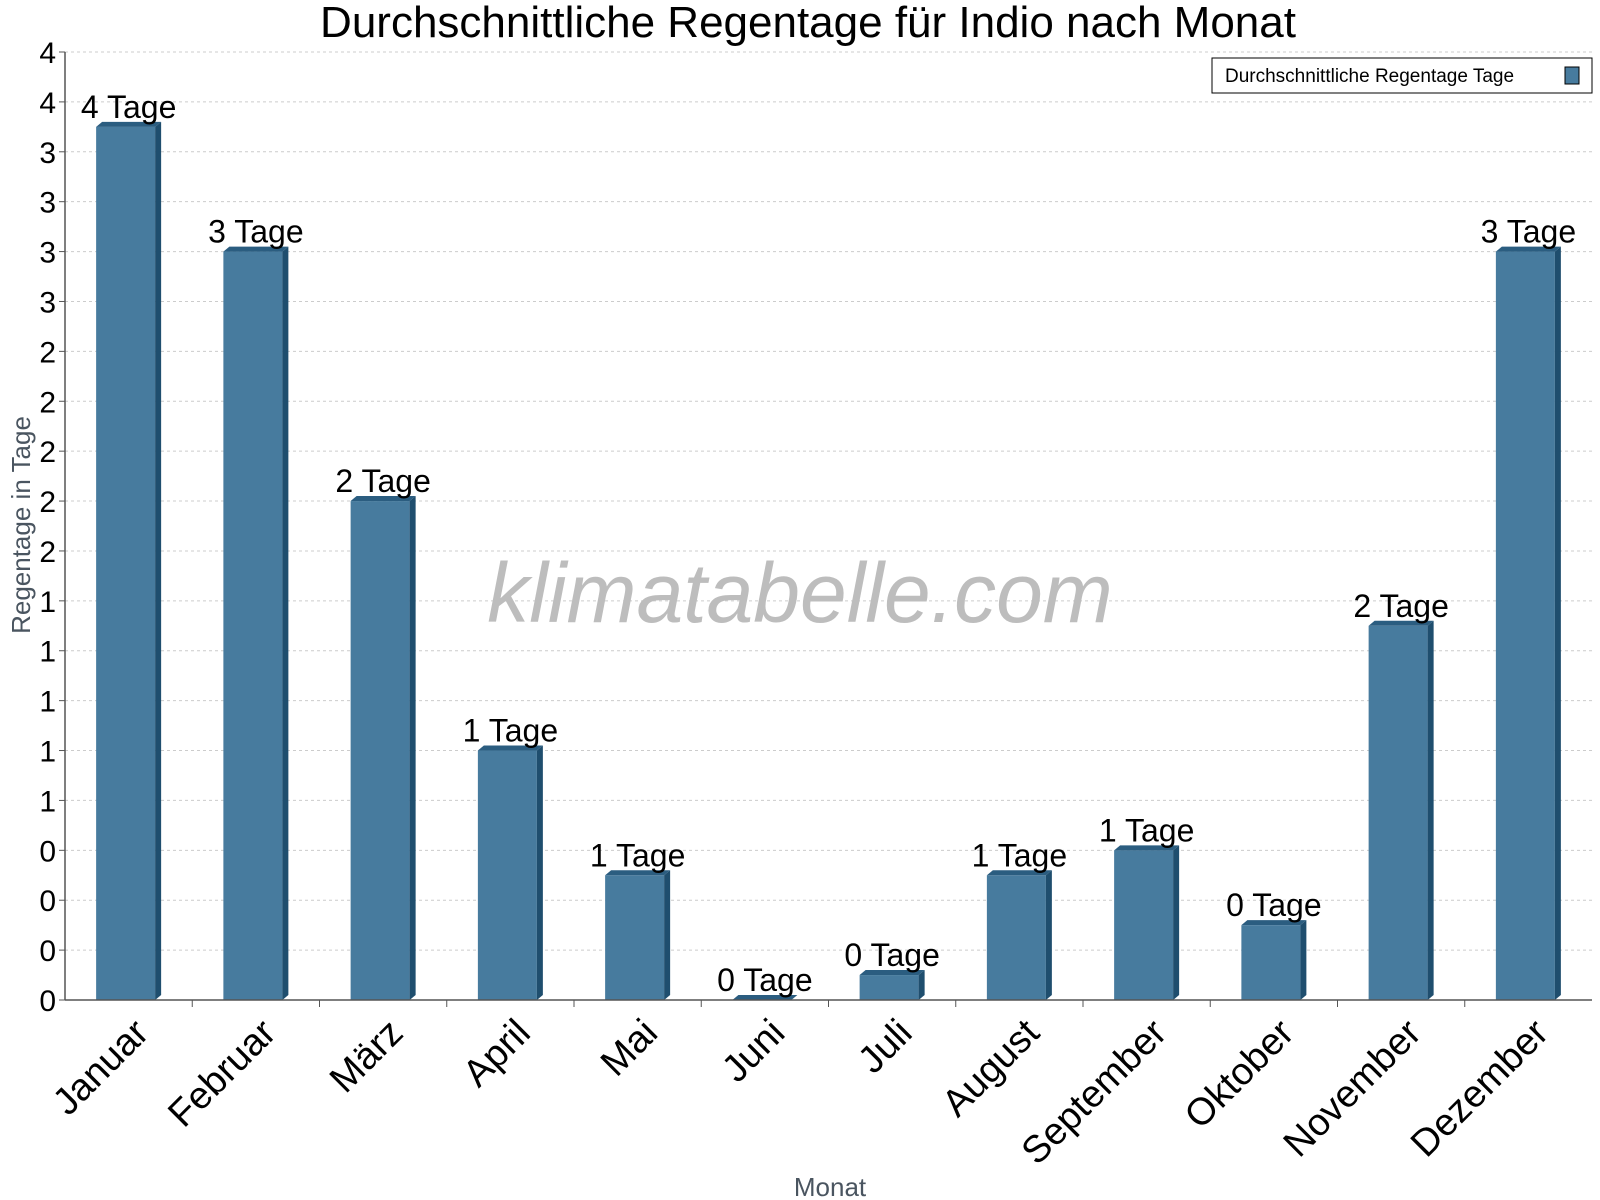  Describe the element at coordinates (101, 1067) in the screenshot. I see `x-tick-label: Januar` at that location.